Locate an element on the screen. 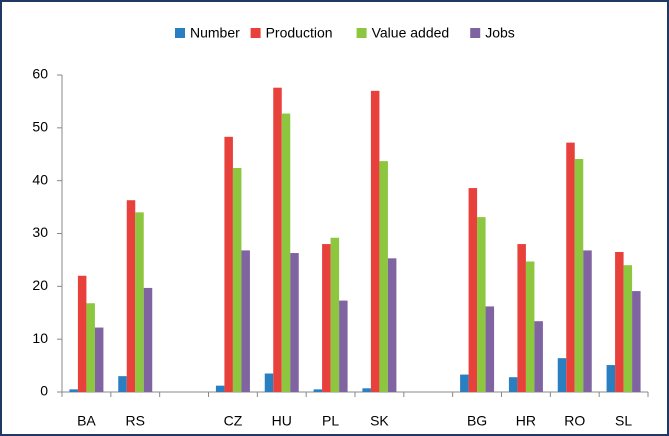  y-tick-label: 20 is located at coordinates (40, 285).